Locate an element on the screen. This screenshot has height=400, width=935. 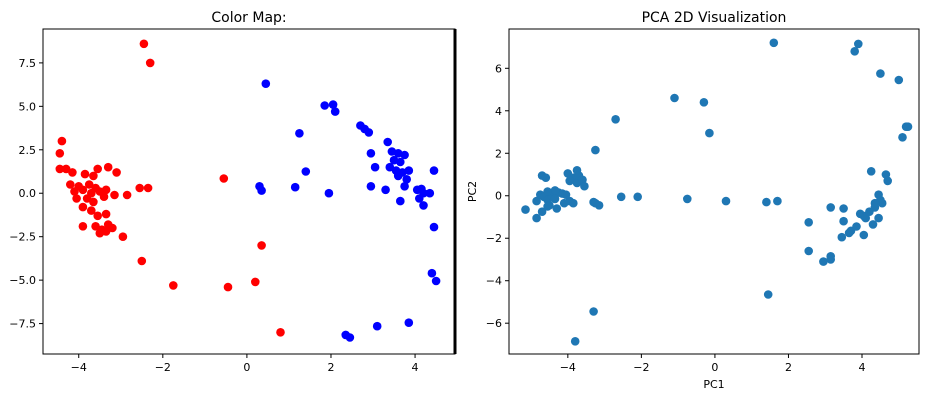
pca-x-tick-label: 4 is located at coordinates (862, 367).